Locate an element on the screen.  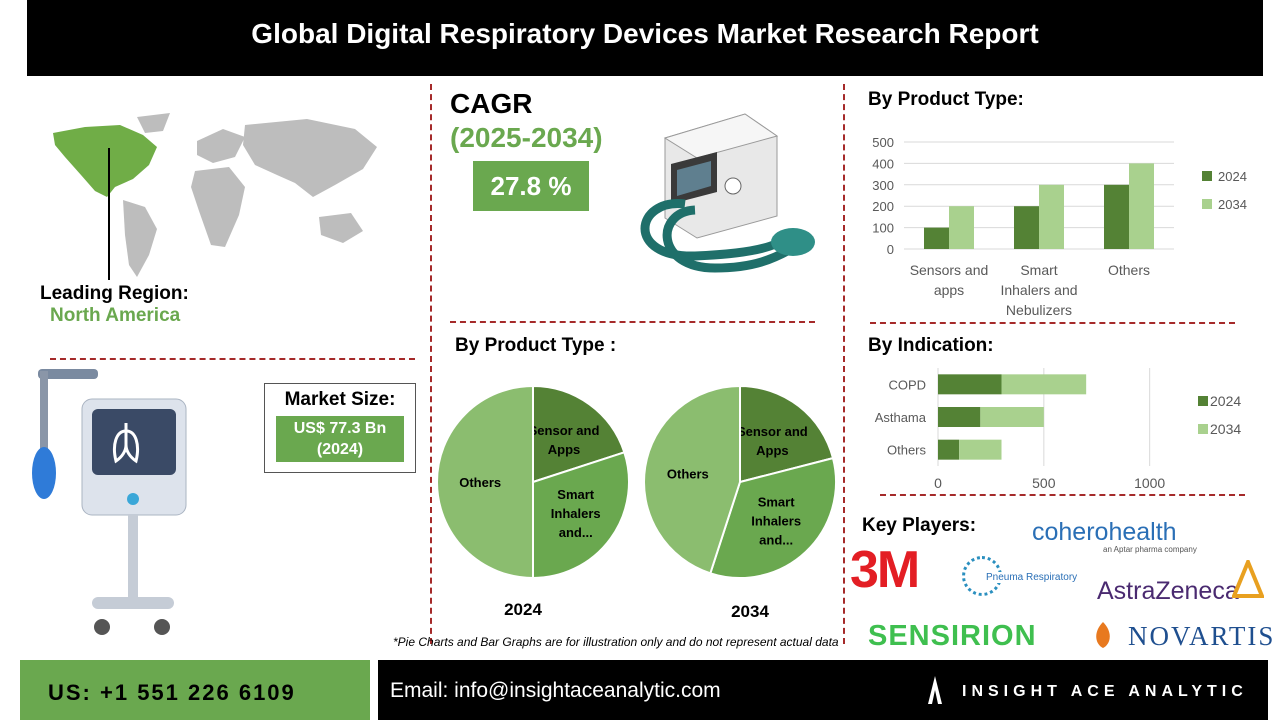
pie-title-2024: 2024 is located at coordinates (523, 609).